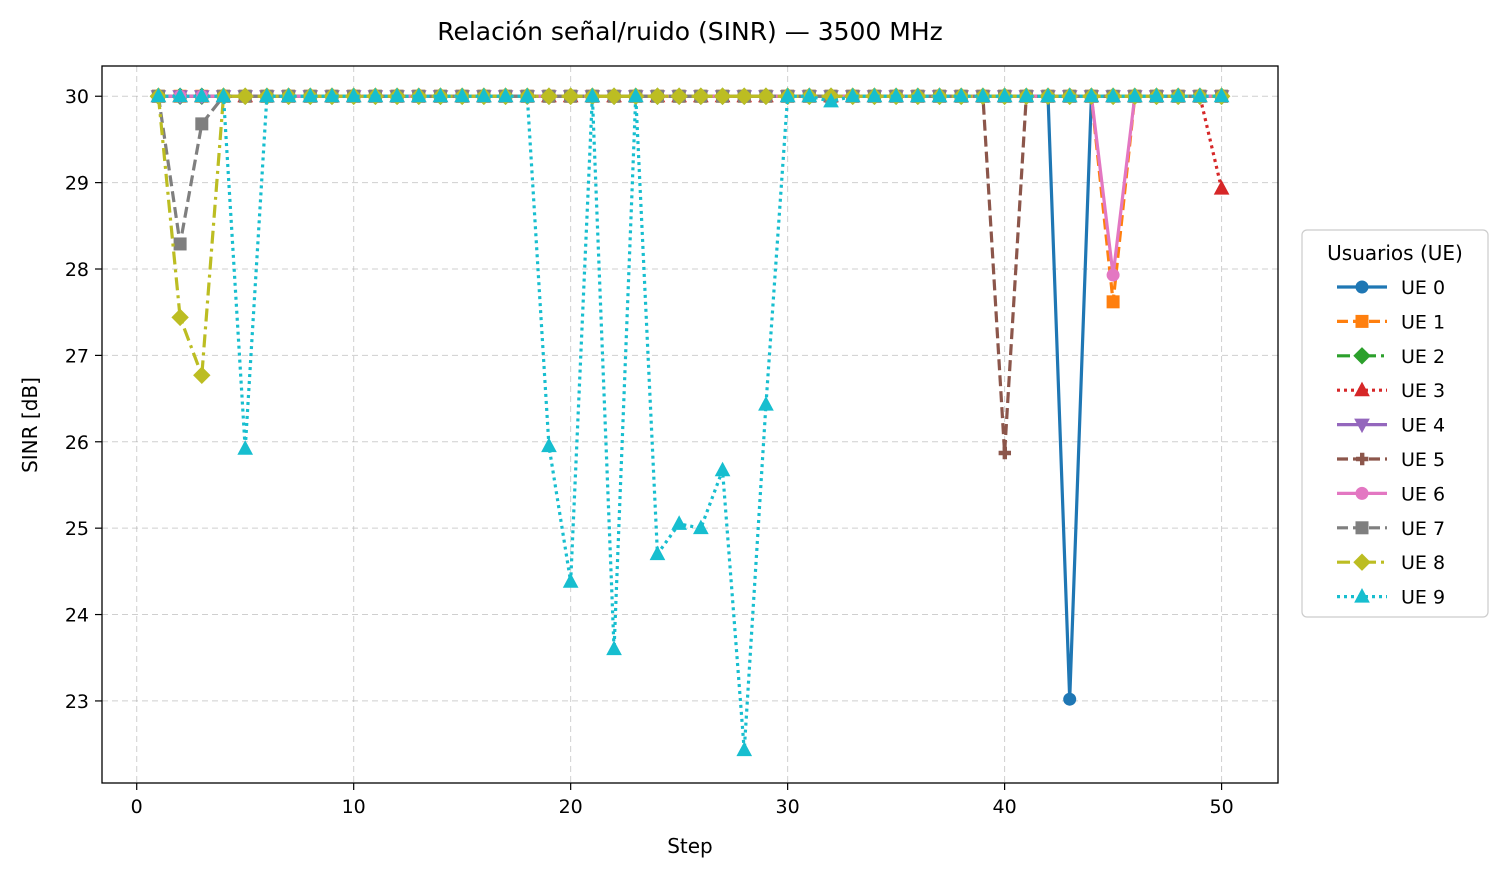 The image size is (1507, 877). Describe the element at coordinates (1391, 443) in the screenshot. I see `legend-items: UE 0 UE 1 UE 2 UE 3 UE 4 UE 5 UE 6 UE 7 UE 8 UE 9` at that location.